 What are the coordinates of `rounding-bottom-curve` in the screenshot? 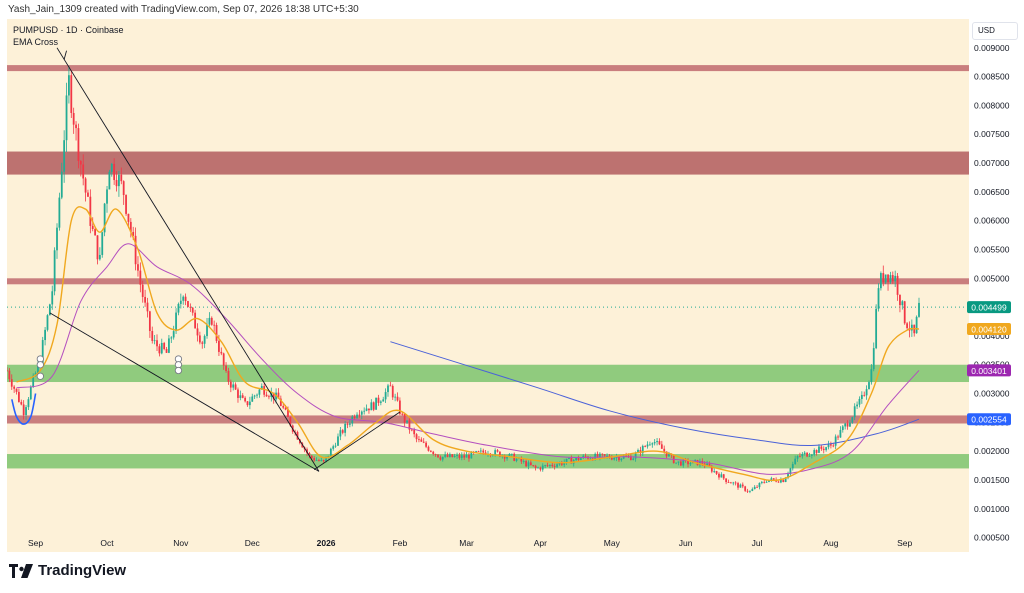 It's located at (24, 409).